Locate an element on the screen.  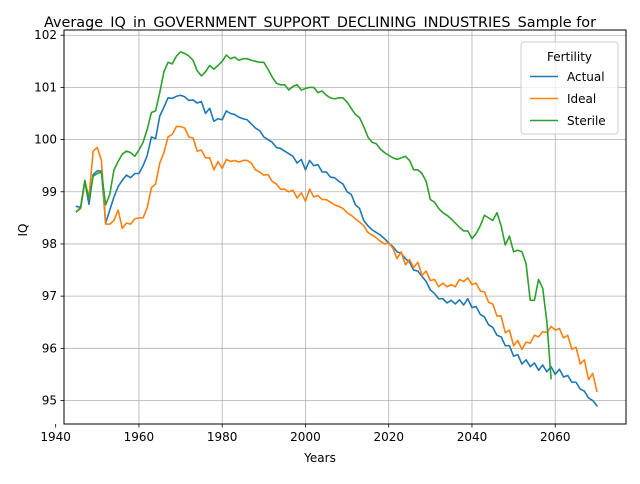
legend-label-sterile: Sterile is located at coordinates (586, 121).